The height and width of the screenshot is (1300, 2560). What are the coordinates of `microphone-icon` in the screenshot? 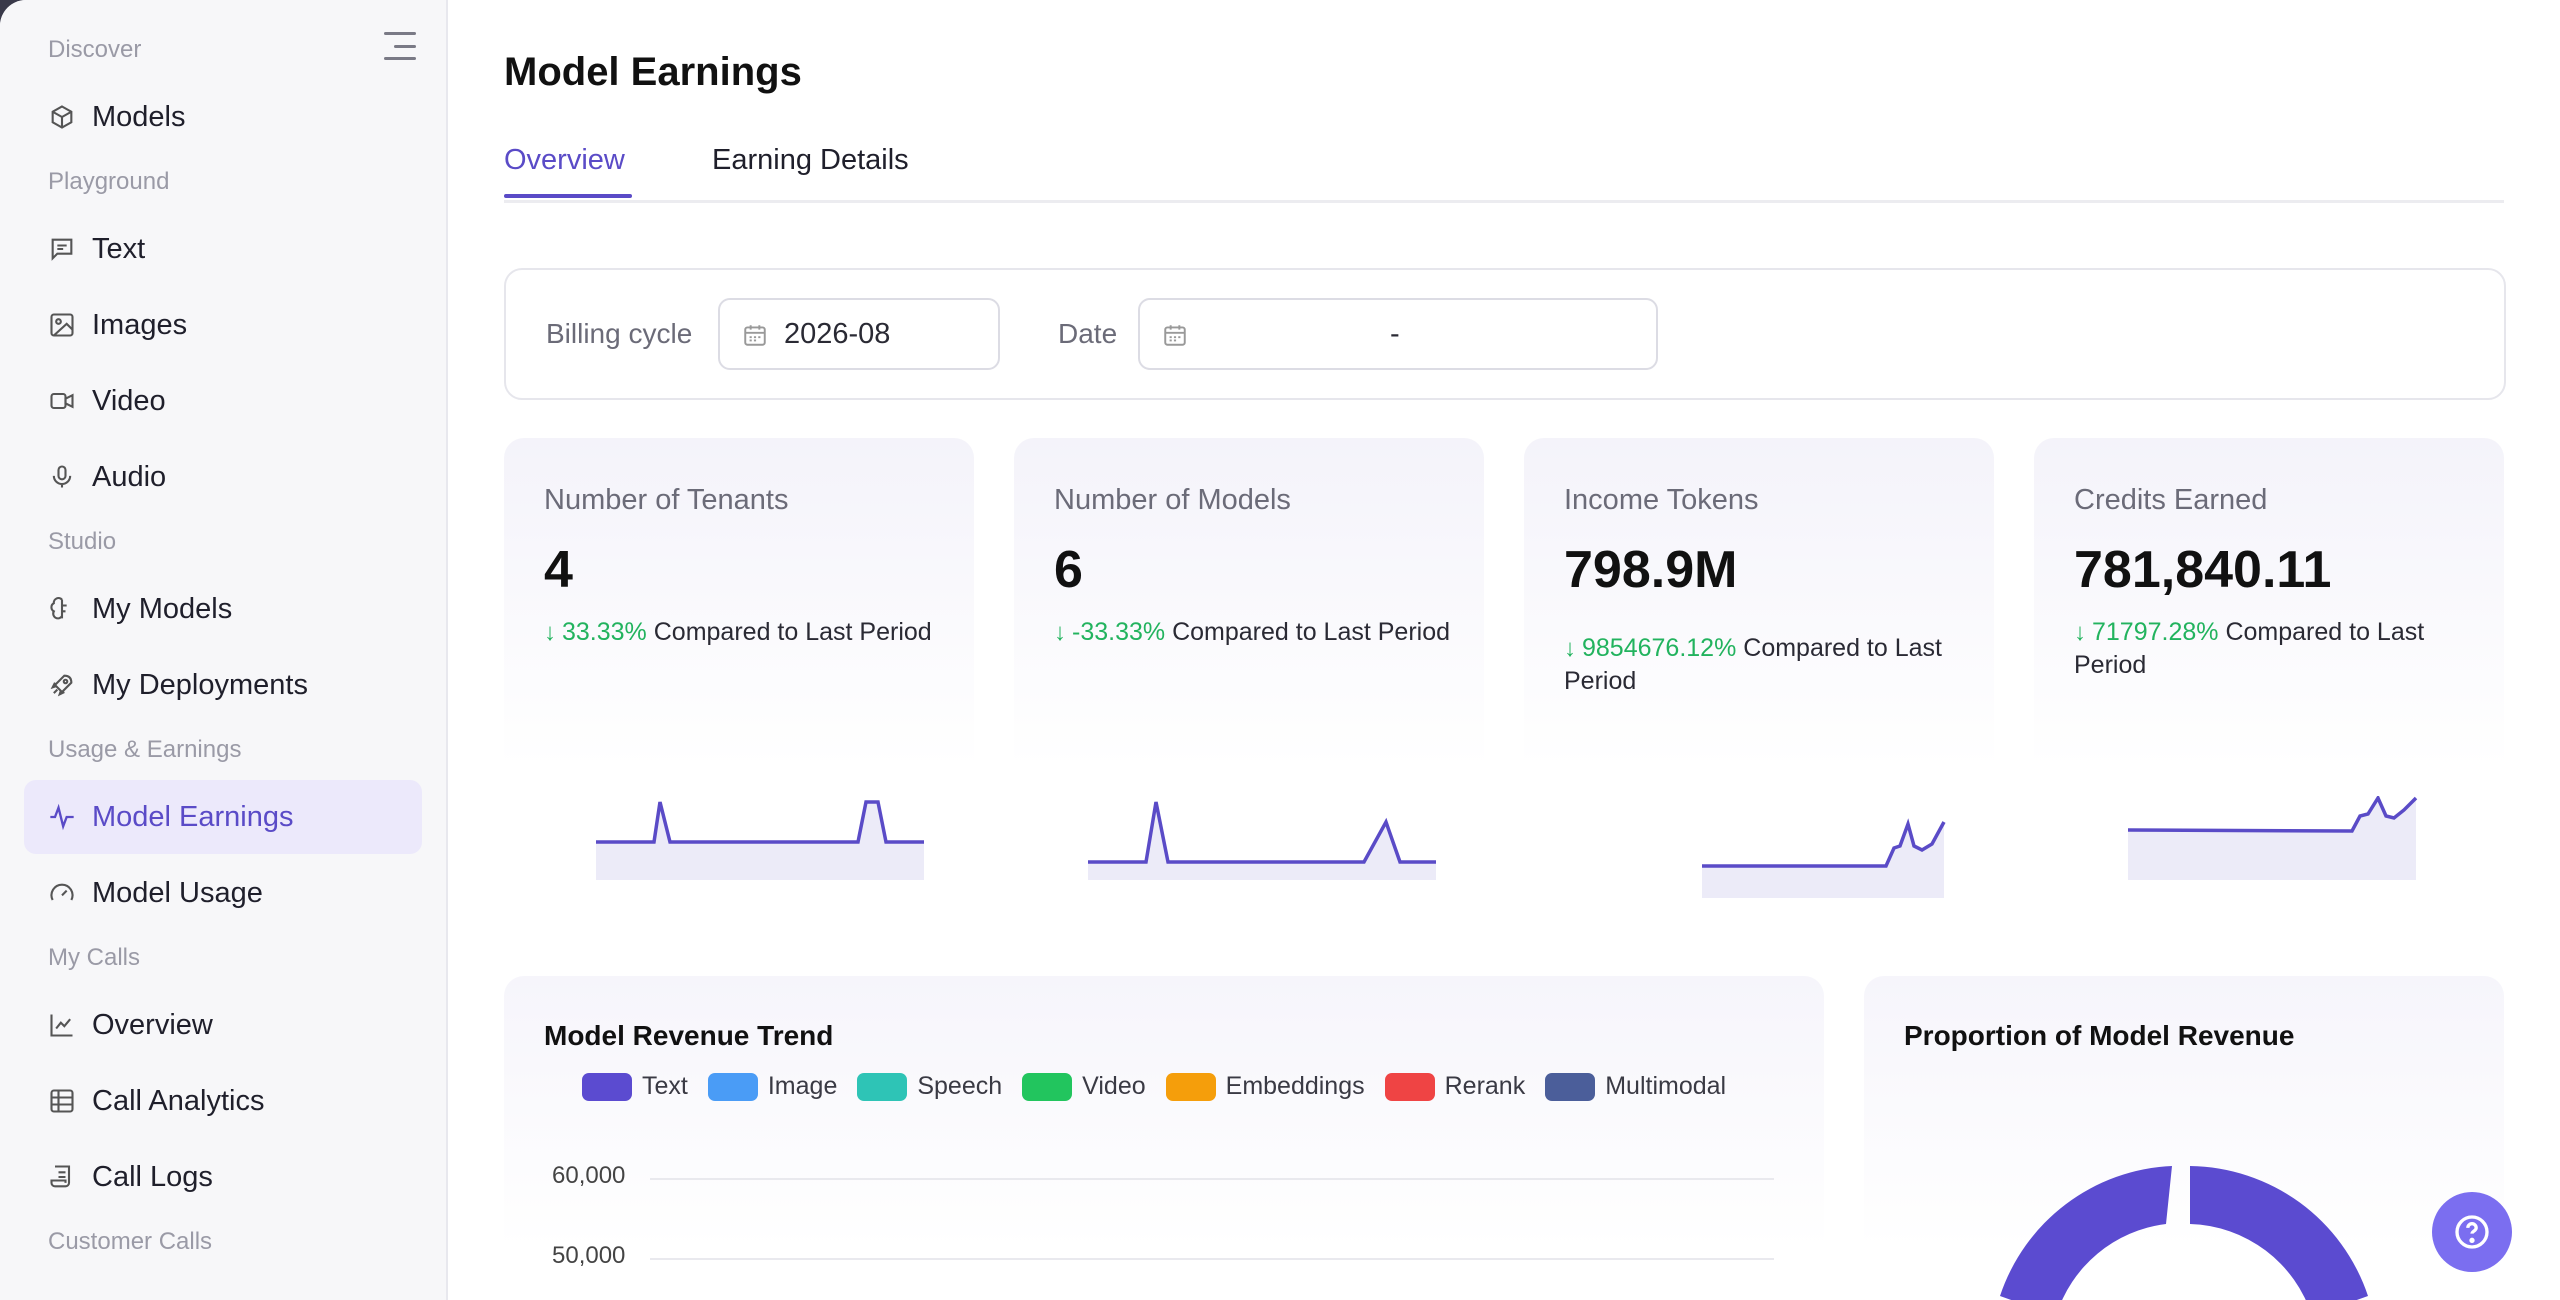 It's located at (62, 477).